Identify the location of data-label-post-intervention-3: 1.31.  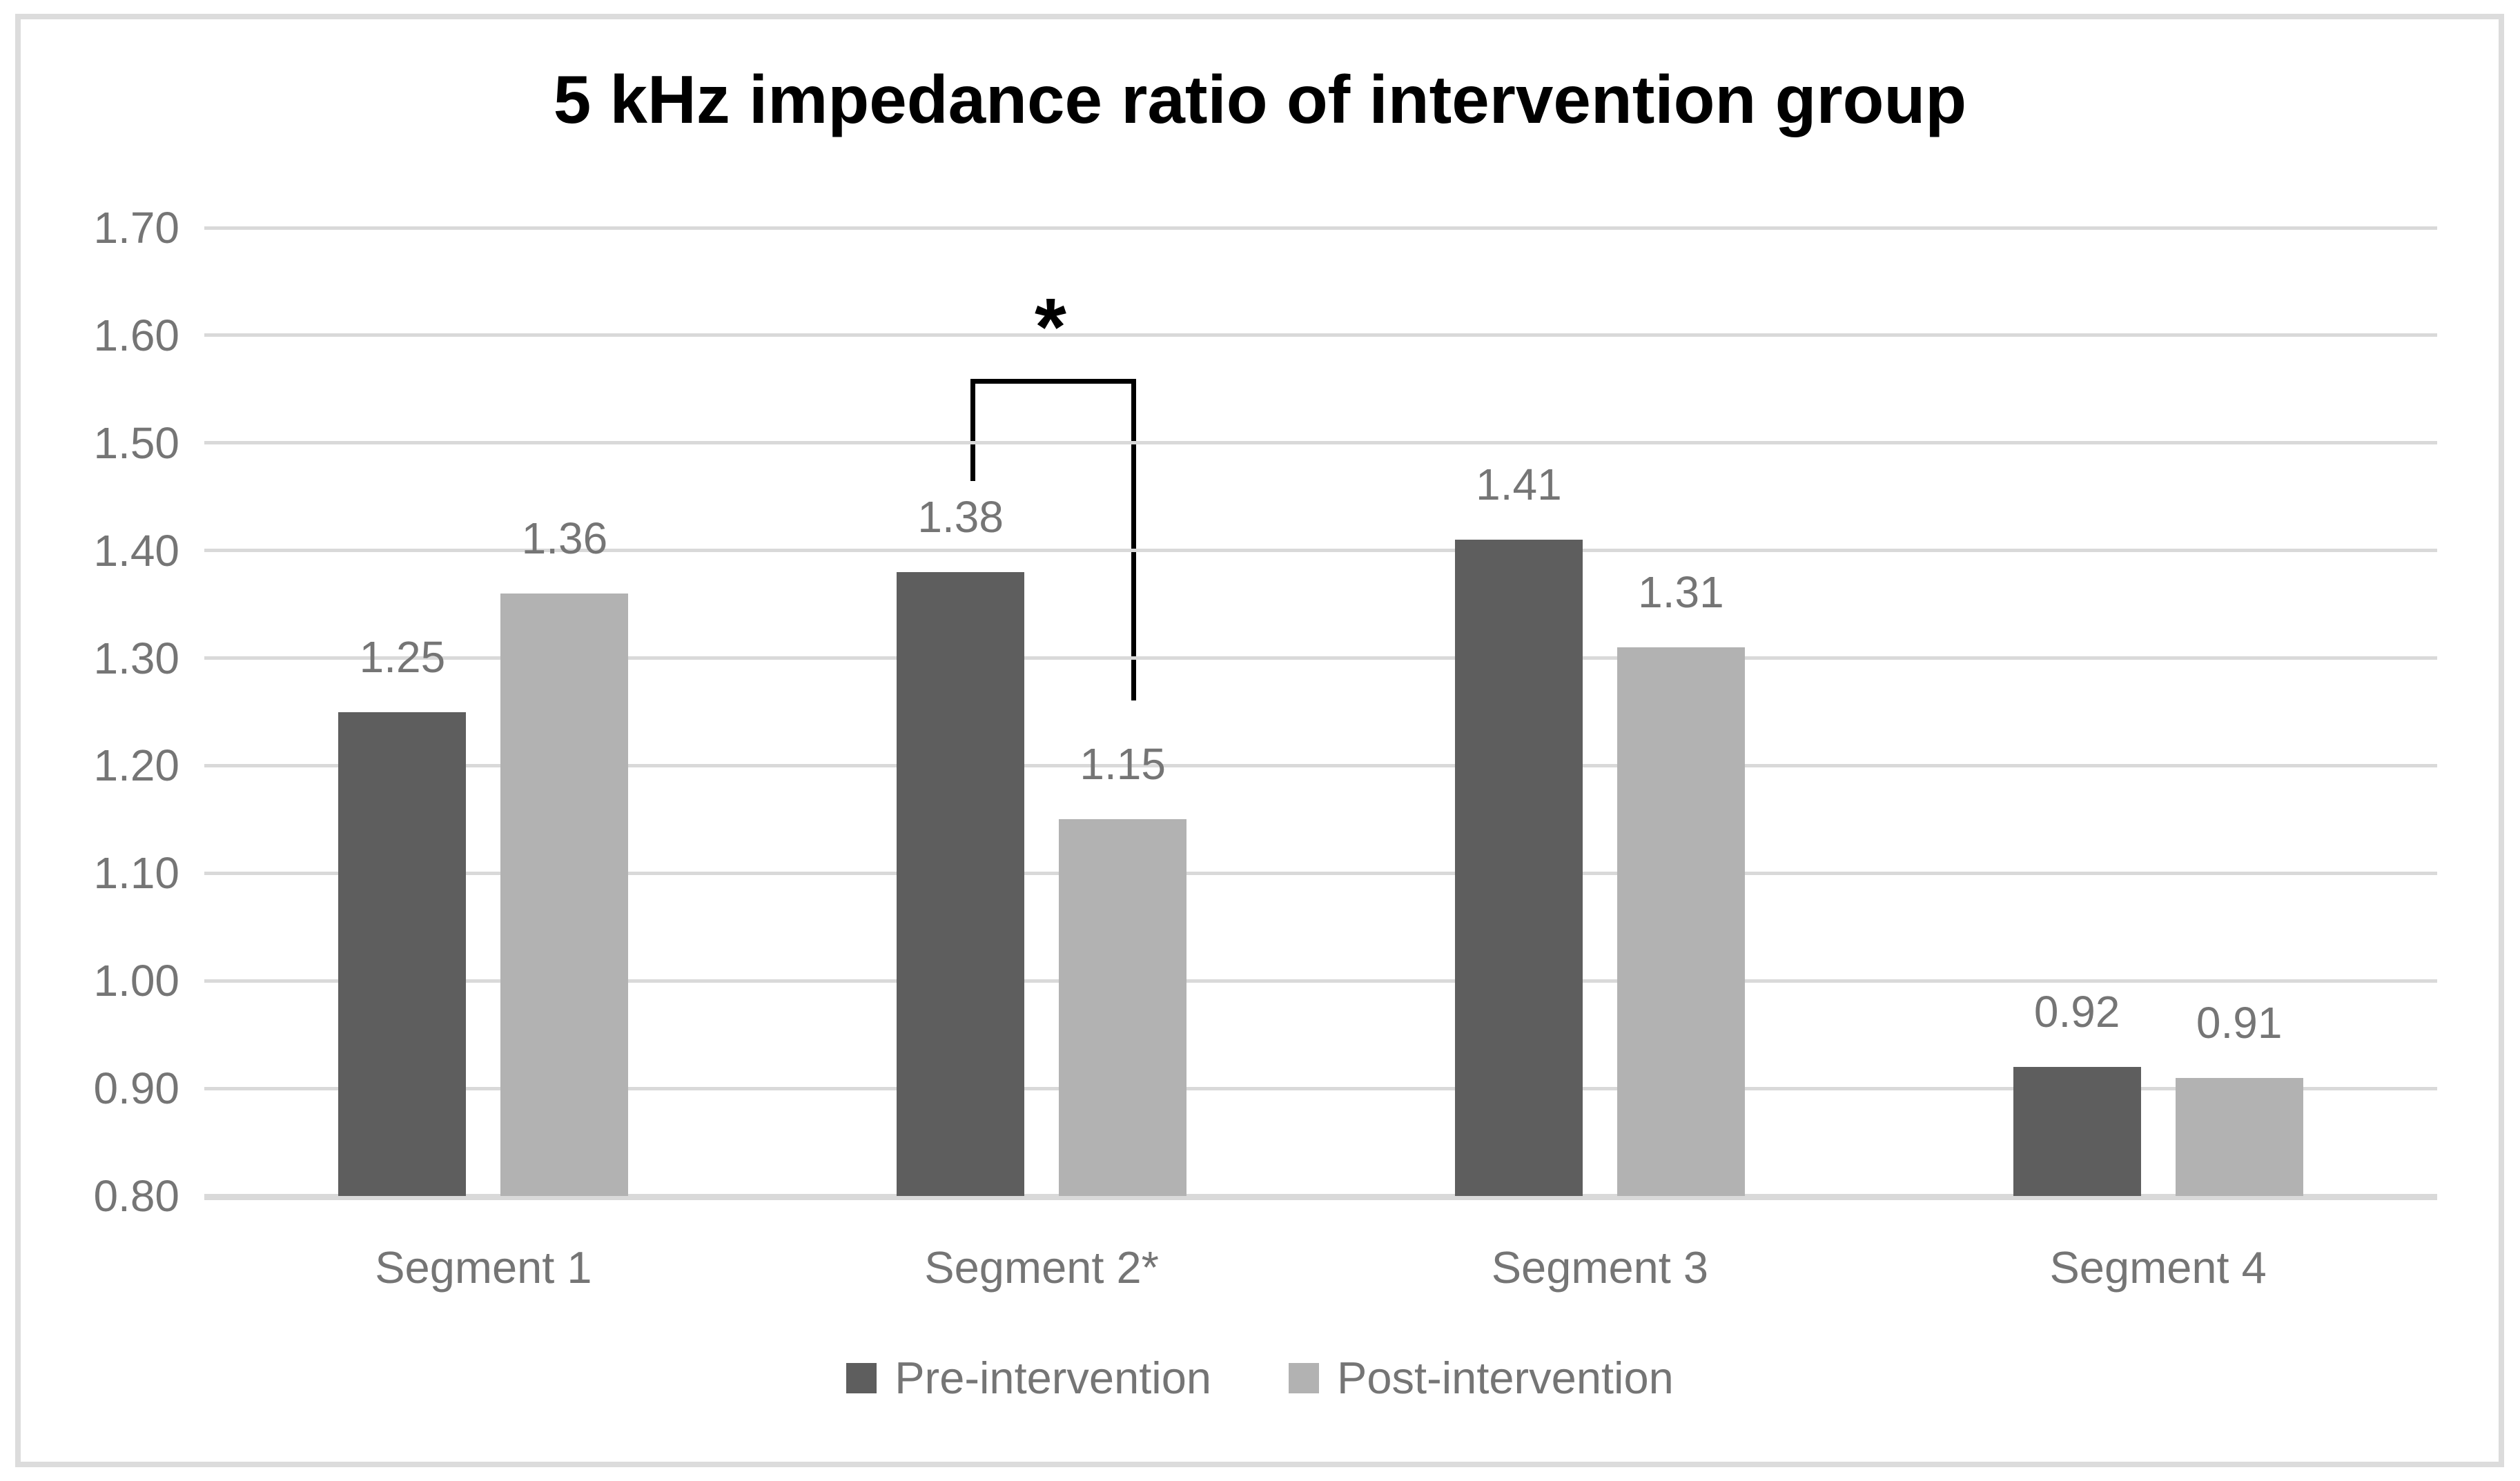
(1681, 592).